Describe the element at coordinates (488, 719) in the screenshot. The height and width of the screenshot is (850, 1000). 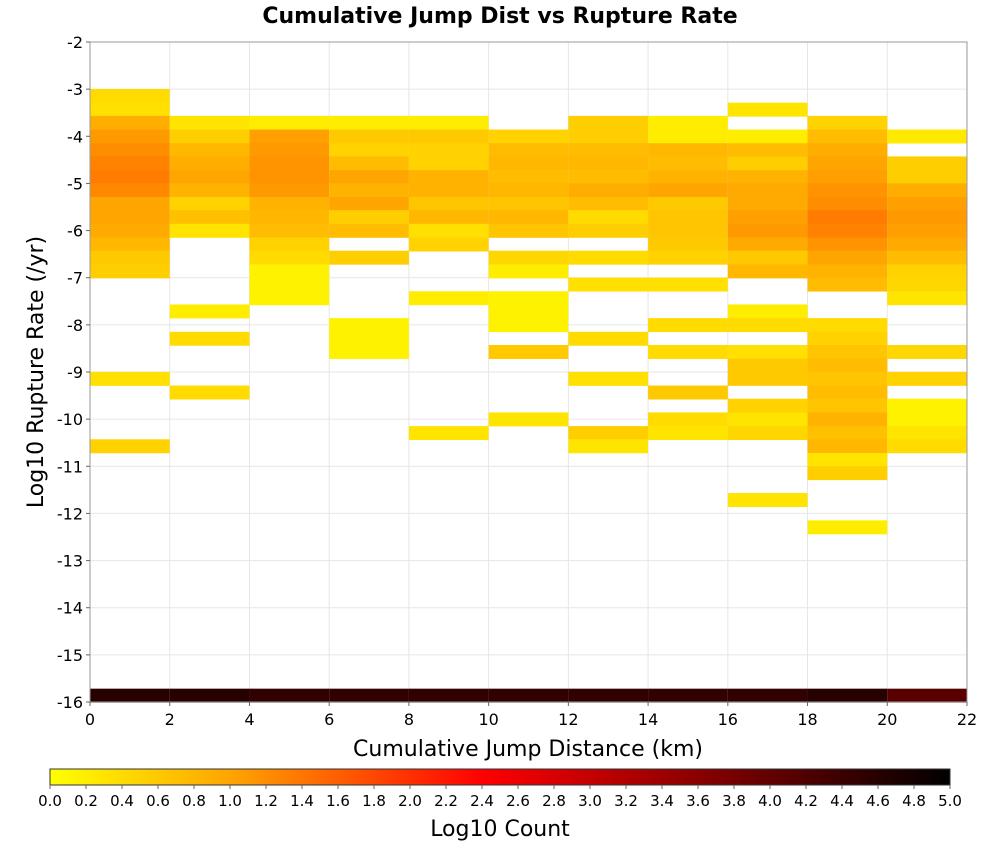
I see `x-tick-label: 10` at that location.